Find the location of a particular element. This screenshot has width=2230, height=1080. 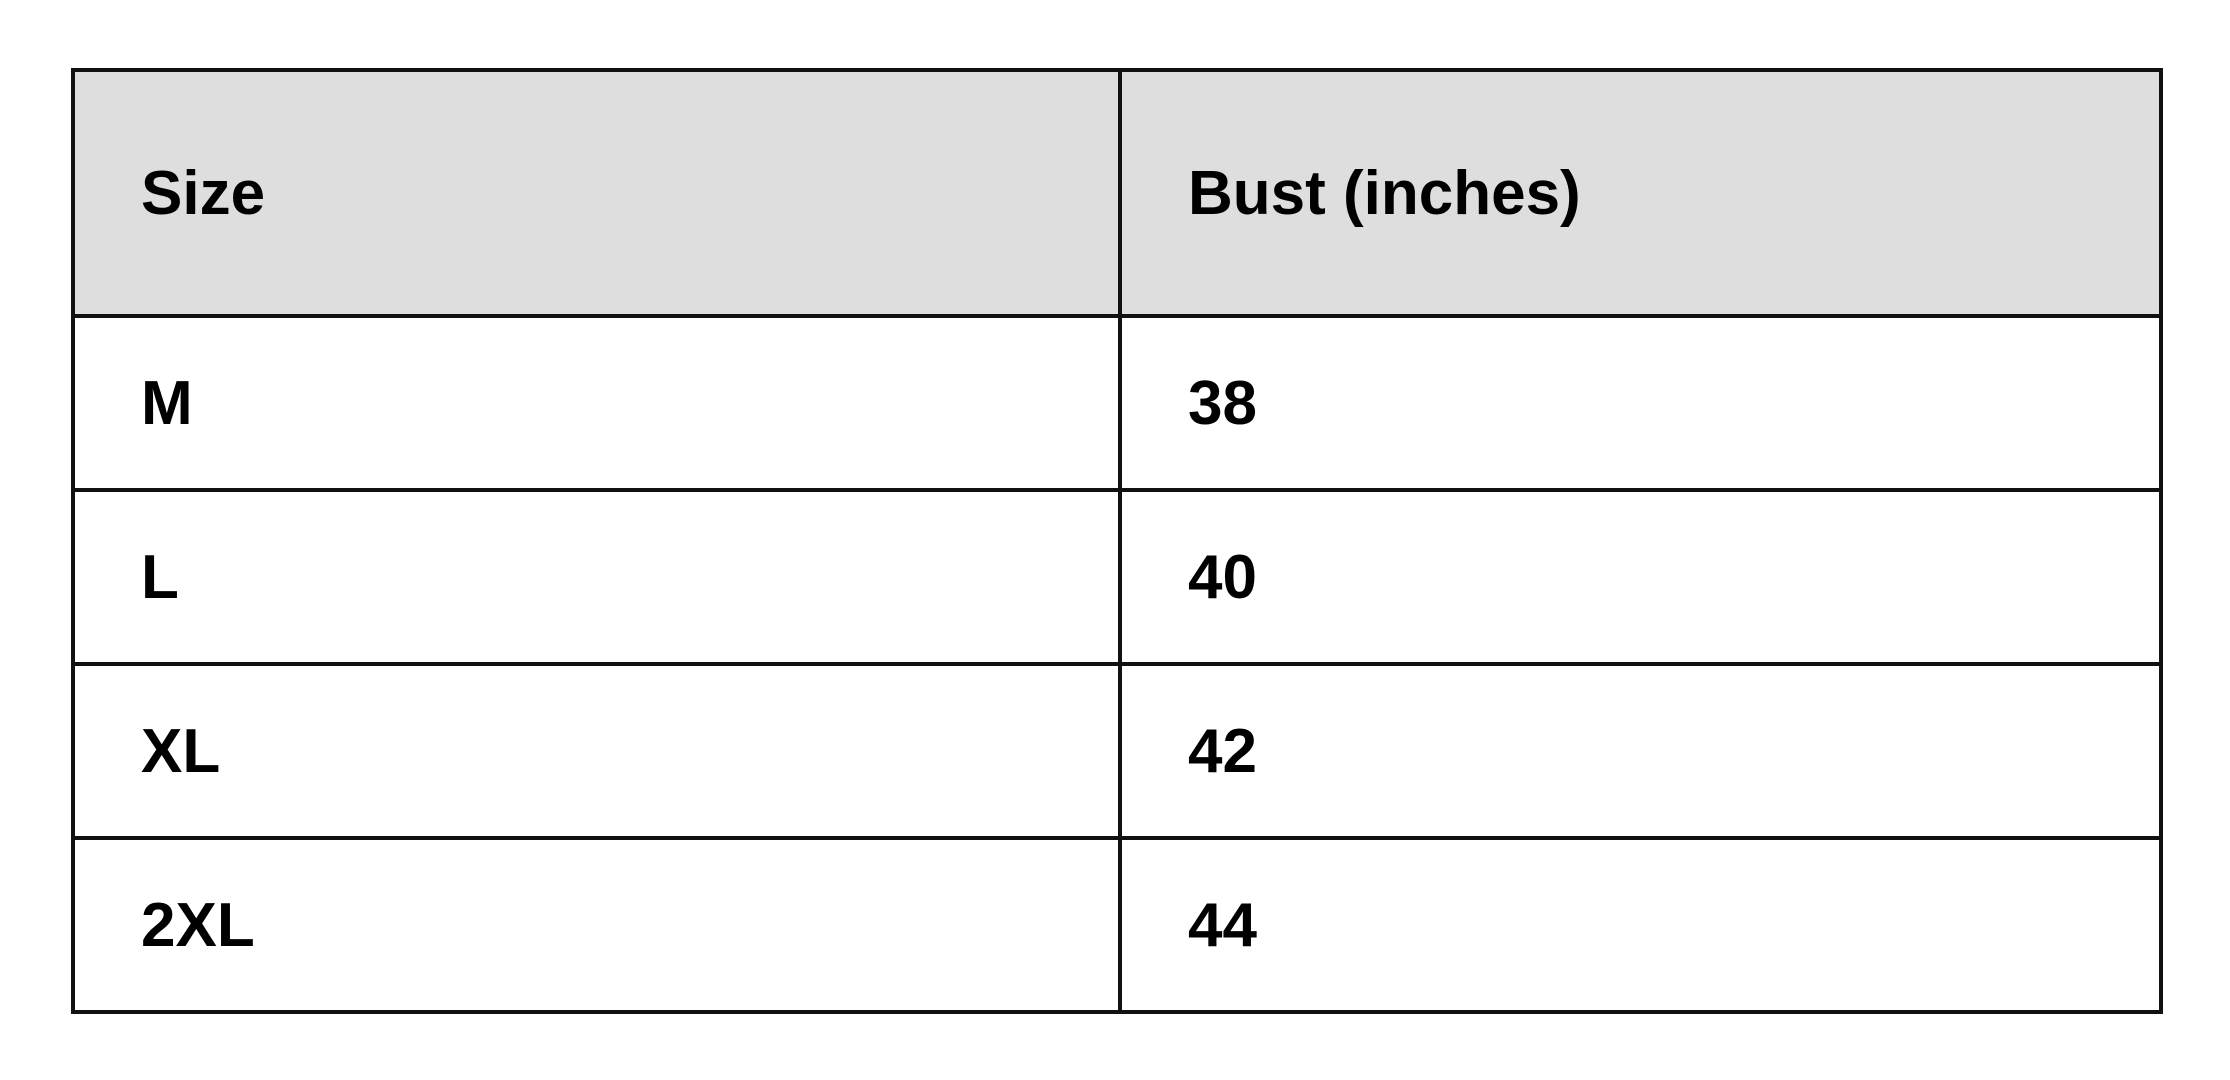

header-bust: Bust (inches) is located at coordinates (1640, 193).